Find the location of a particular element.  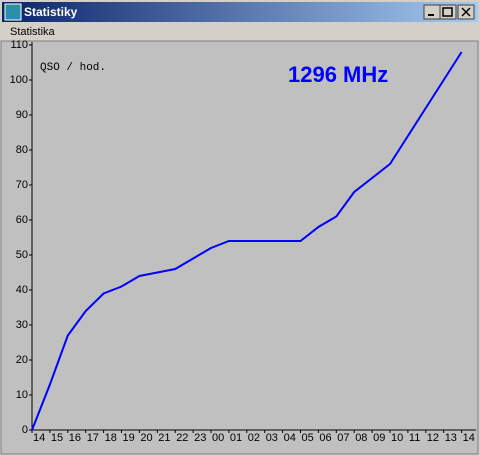

y-tick-label: 80 is located at coordinates (22, 150).